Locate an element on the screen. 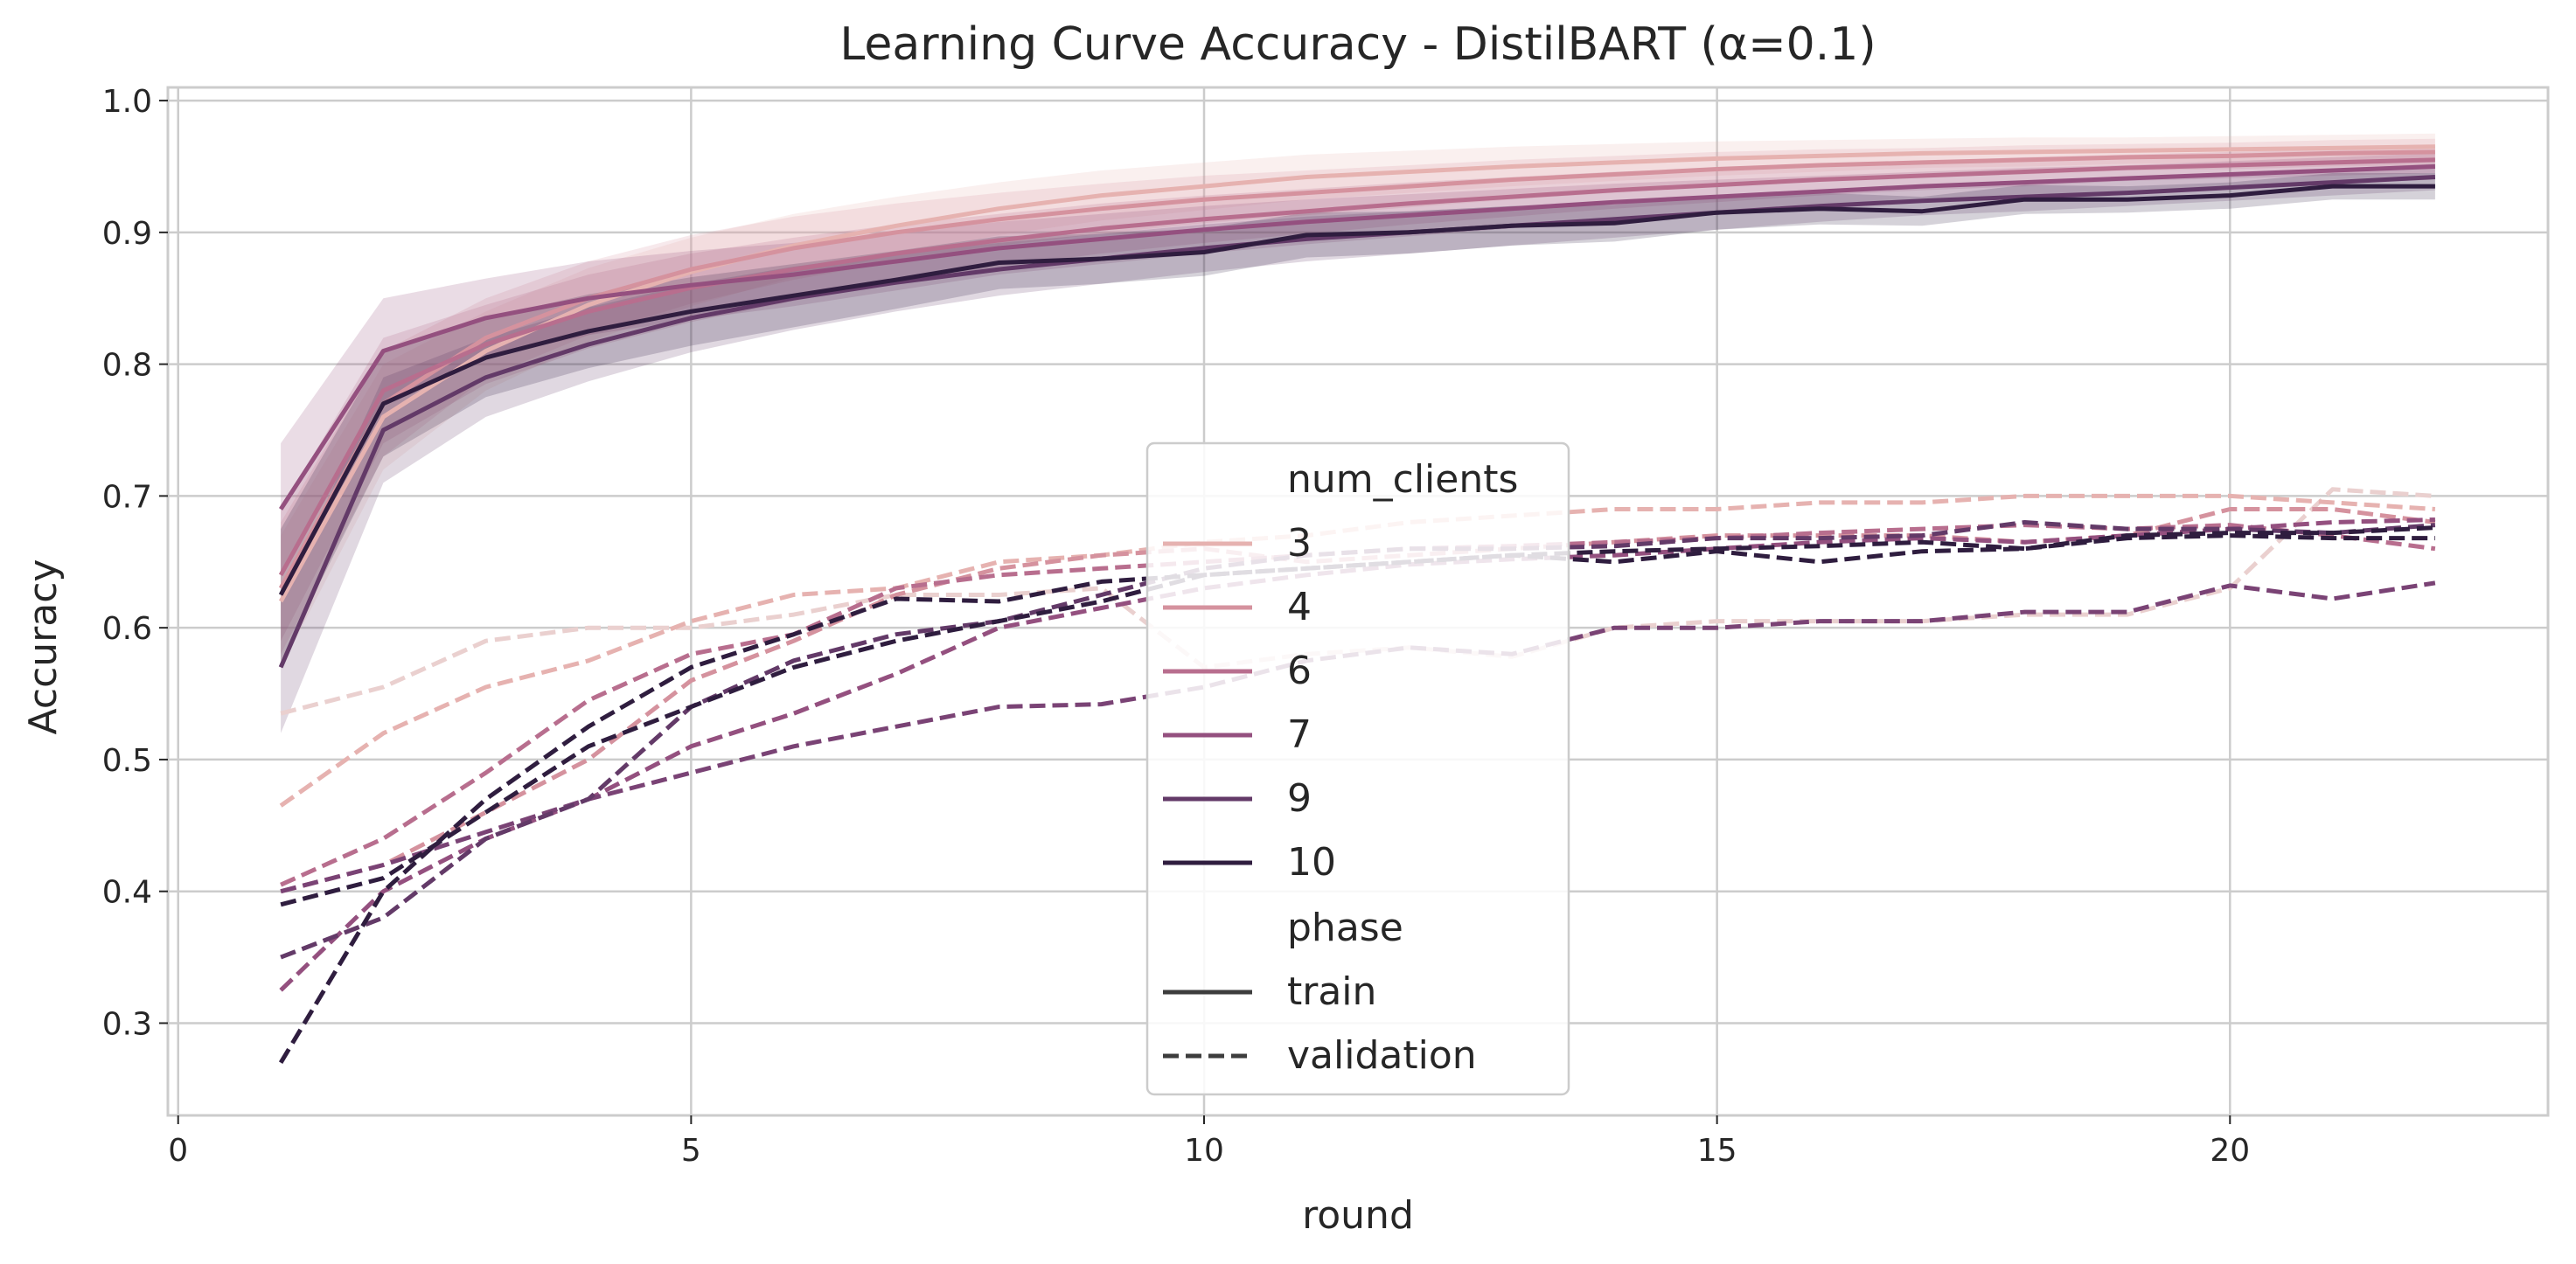  legend-style-label-train: train is located at coordinates (1331, 992).